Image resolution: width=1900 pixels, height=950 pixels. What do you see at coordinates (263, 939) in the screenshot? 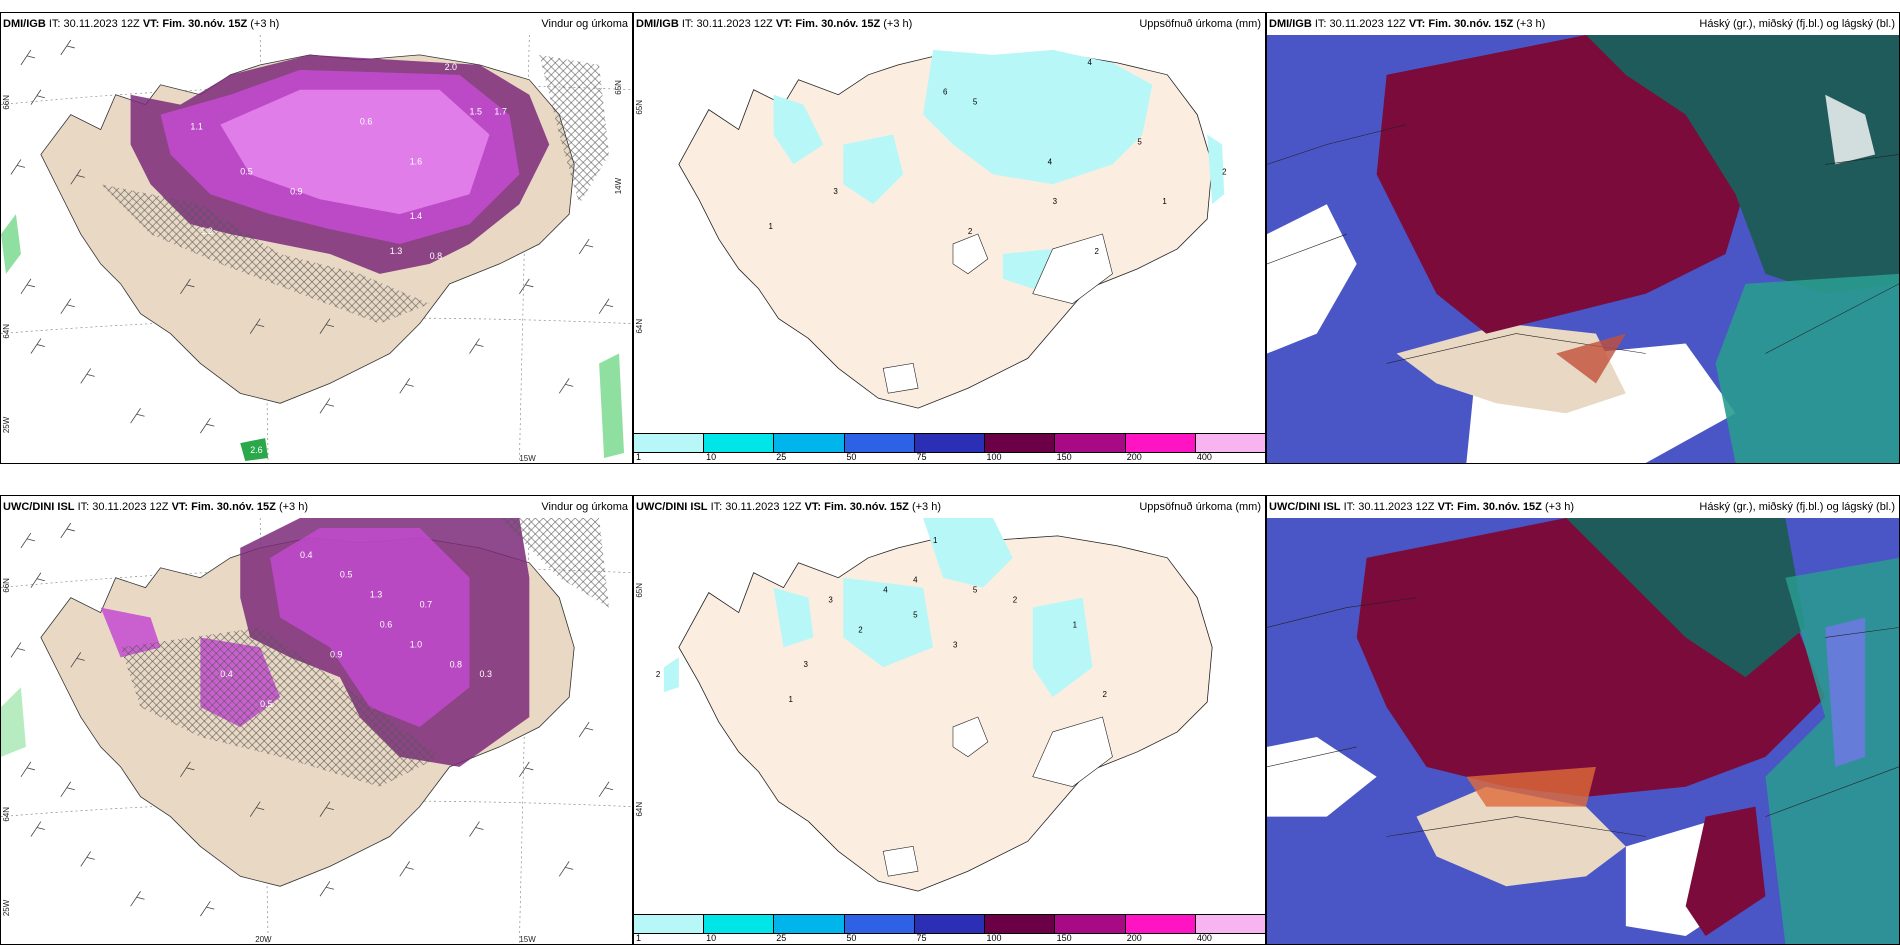
I see `axis-label: 20W` at bounding box center [263, 939].